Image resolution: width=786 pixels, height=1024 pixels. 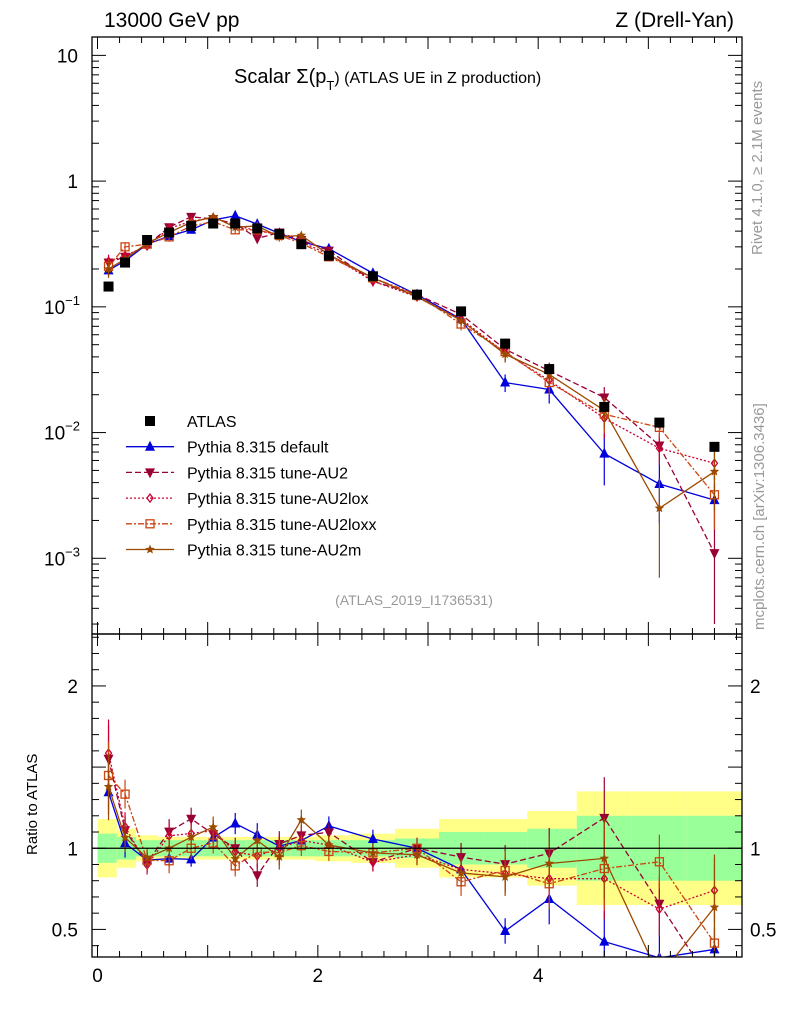 I want to click on y-tick-label: 10⁻³, so click(x=62, y=557).